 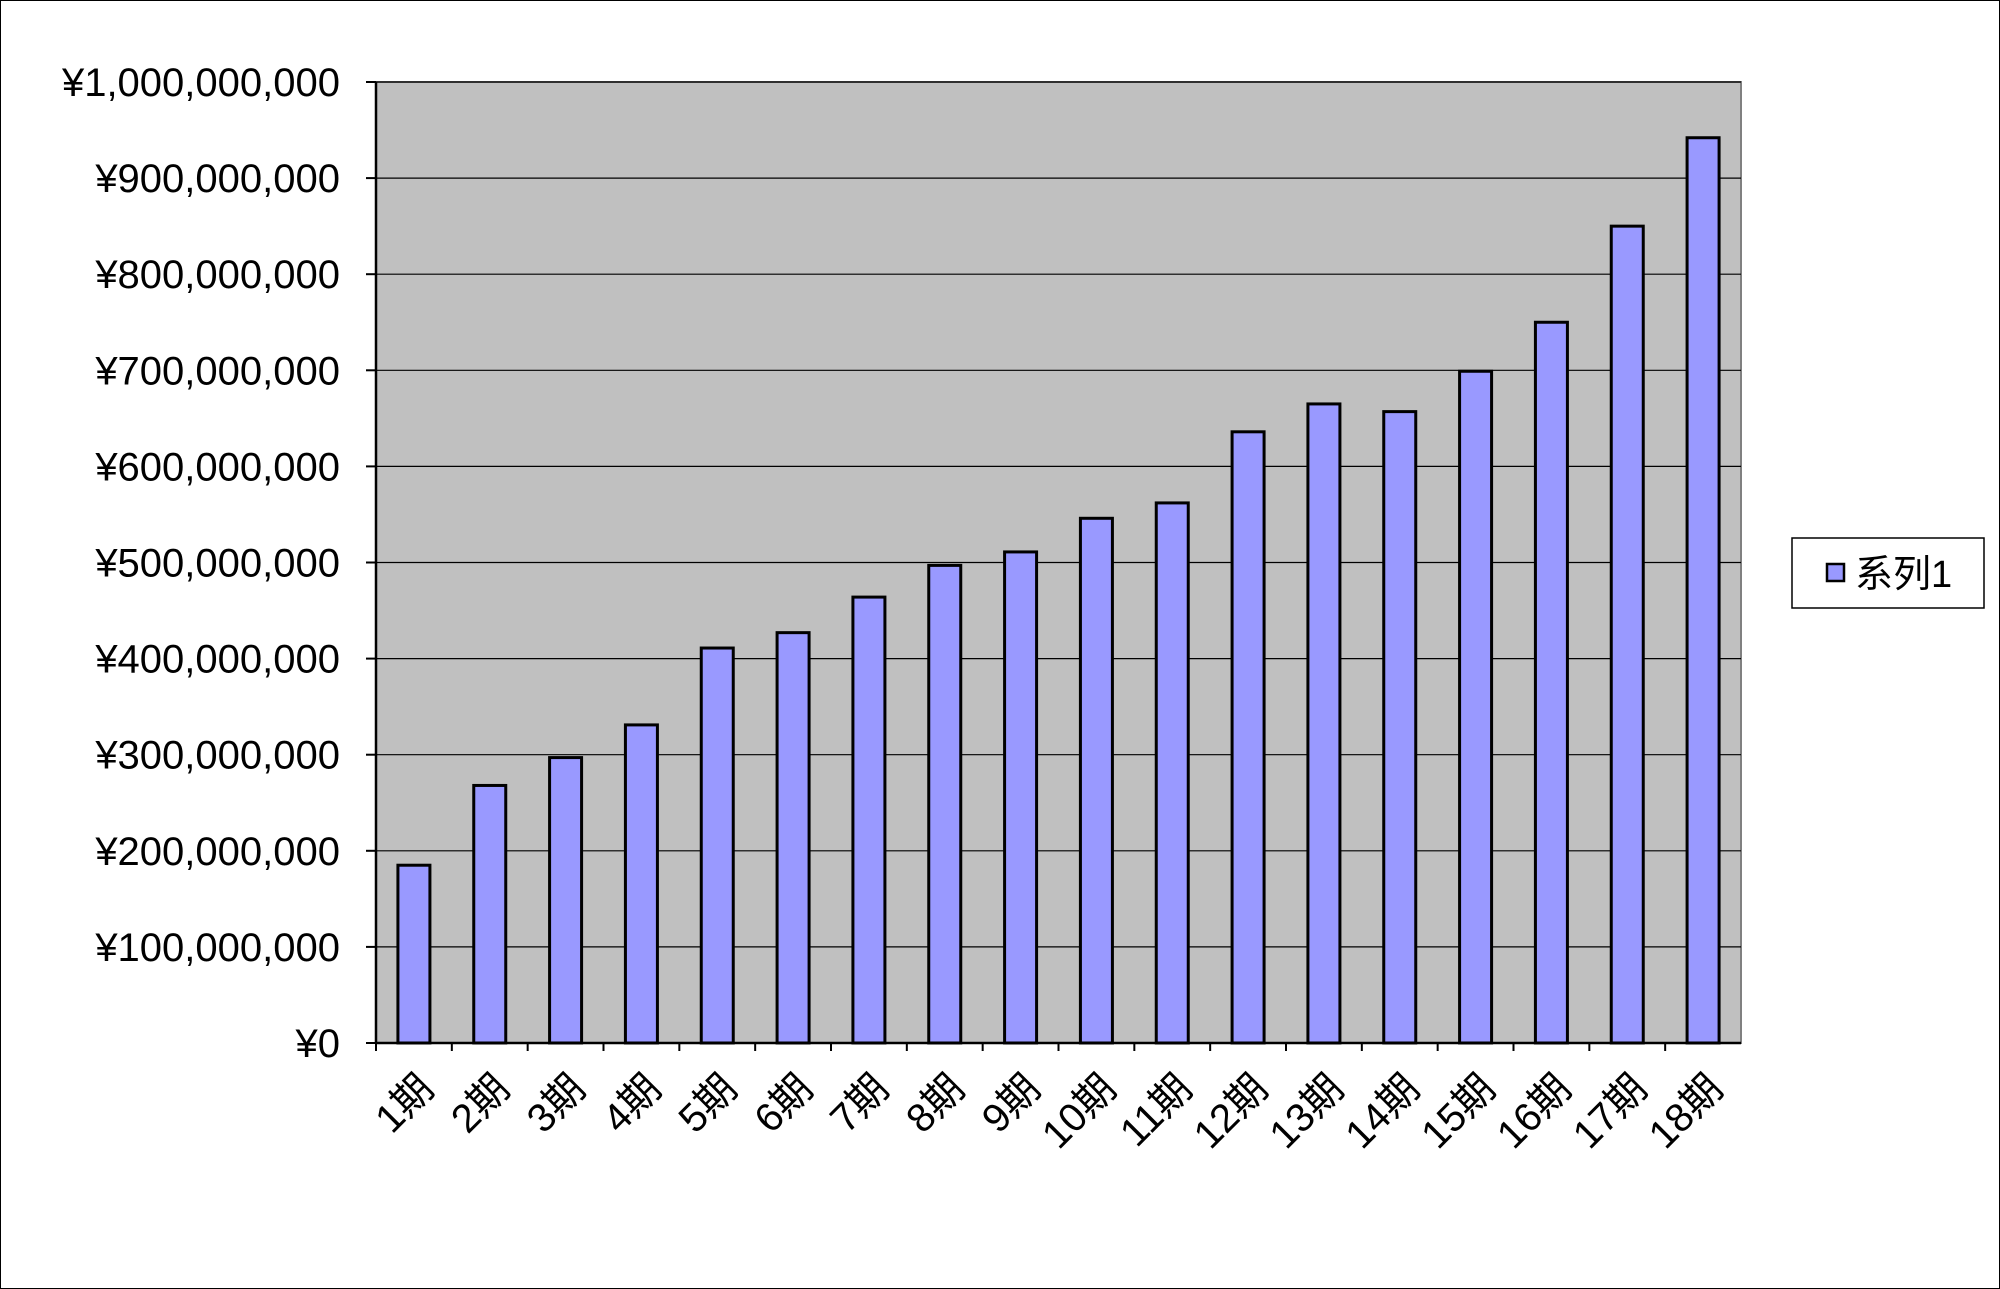 What do you see at coordinates (217, 275) in the screenshot?
I see `y-tick-label: ¥800,000,000` at bounding box center [217, 275].